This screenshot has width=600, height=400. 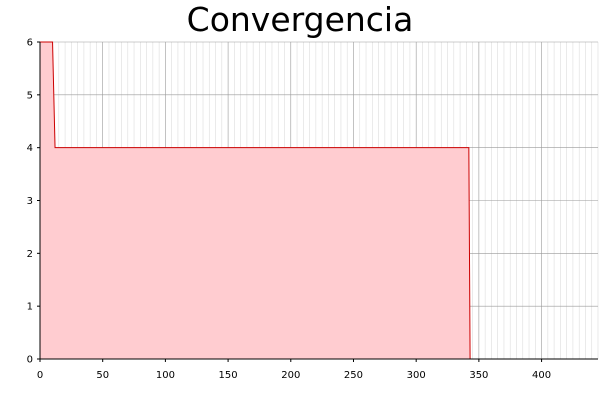 I want to click on x-tick-label: 400, so click(x=541, y=375).